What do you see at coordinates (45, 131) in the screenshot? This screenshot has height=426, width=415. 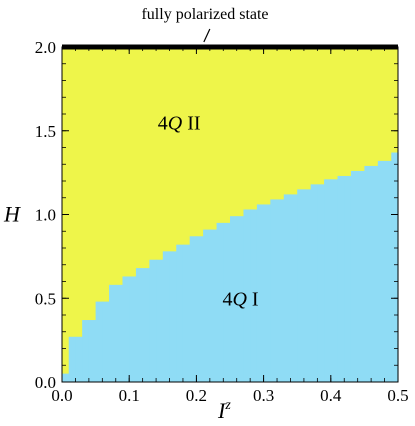 I see `y-tick-label: 1.5` at bounding box center [45, 131].